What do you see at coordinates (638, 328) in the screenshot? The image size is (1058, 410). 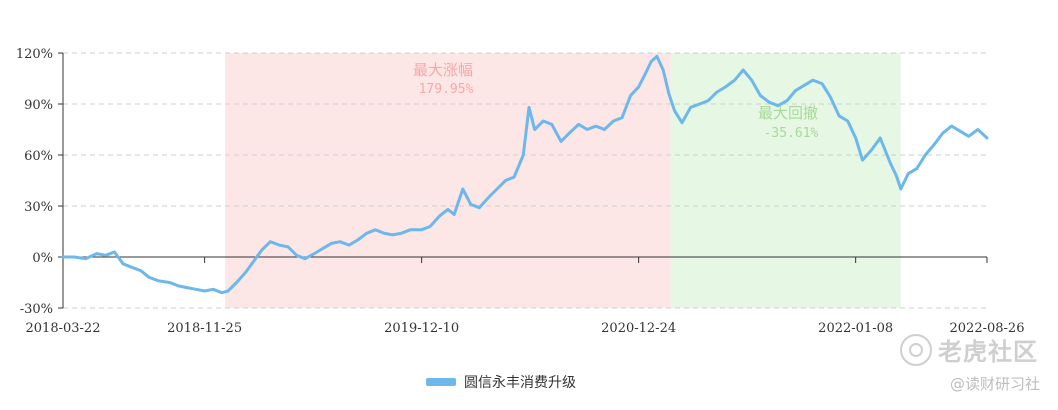 I see `x-tick-label: 2020-12-24` at bounding box center [638, 328].